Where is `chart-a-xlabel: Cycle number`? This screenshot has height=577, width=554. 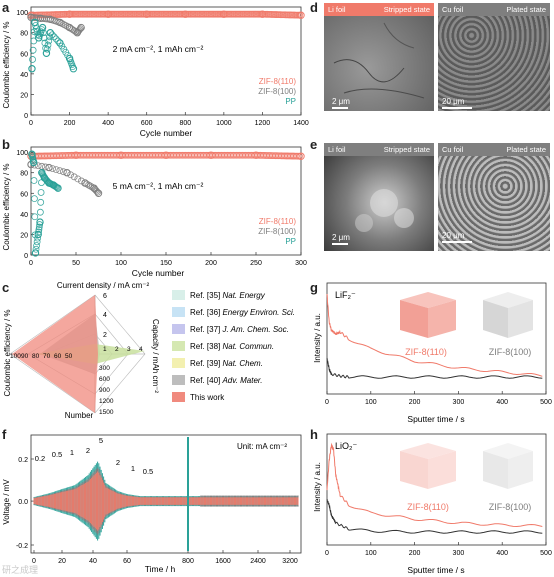 chart-a-xlabel: Cycle number is located at coordinates (166, 133).